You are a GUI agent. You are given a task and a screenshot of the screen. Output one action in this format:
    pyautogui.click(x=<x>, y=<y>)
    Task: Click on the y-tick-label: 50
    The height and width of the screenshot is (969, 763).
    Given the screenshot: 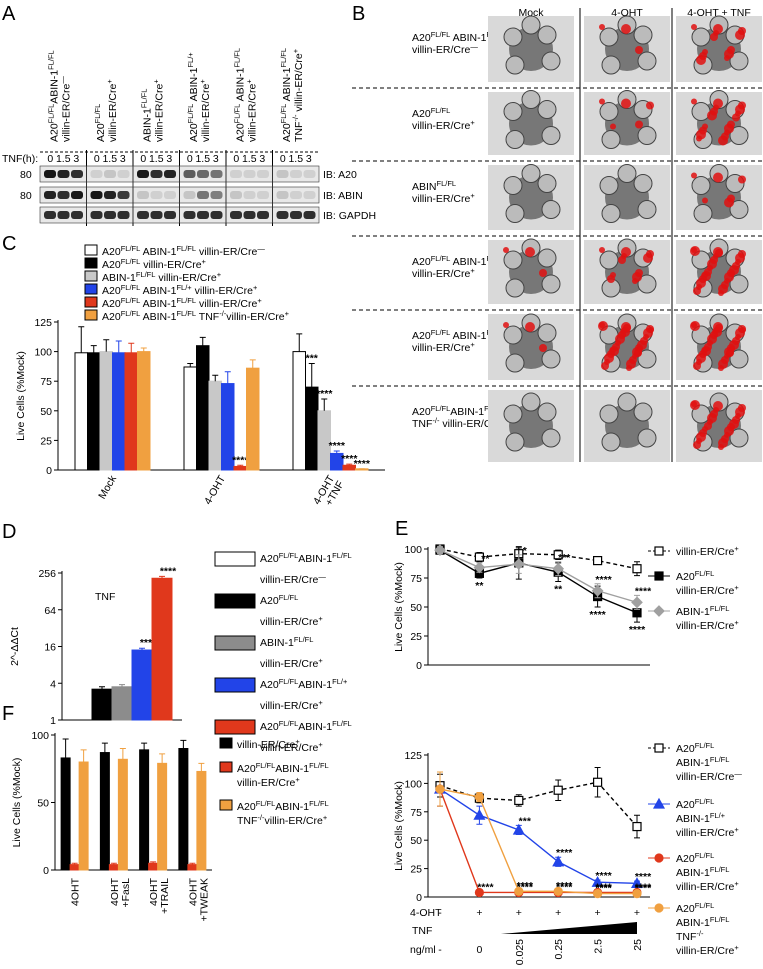 What is the action you would take?
    pyautogui.click(x=43, y=804)
    